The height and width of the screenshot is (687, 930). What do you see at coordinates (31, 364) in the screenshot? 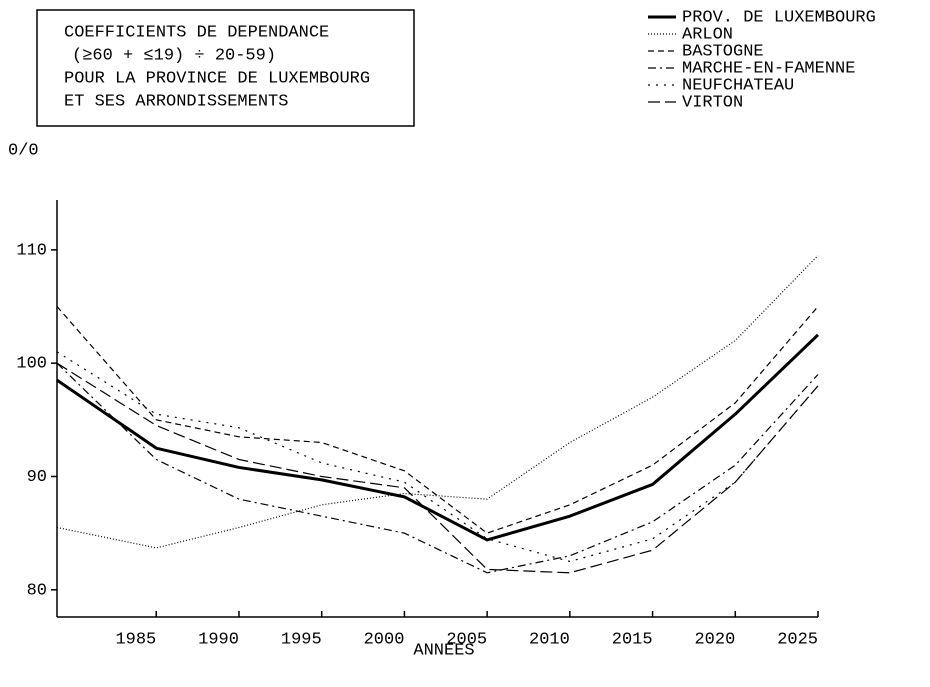
I see `y-tick-label: 100` at bounding box center [31, 364].